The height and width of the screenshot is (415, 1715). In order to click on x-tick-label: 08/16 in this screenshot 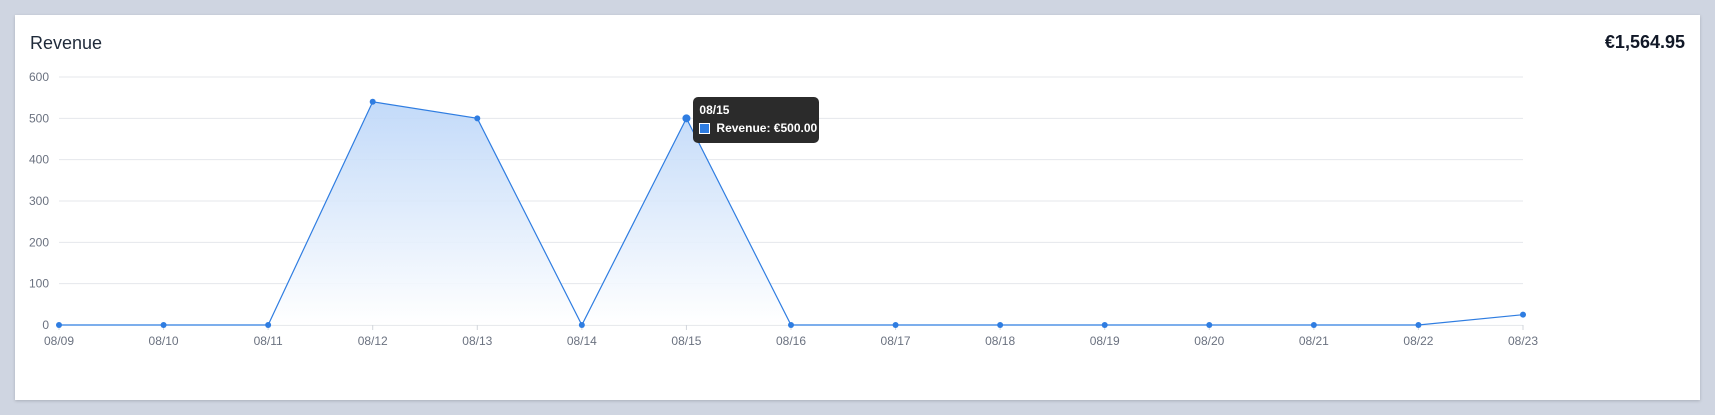, I will do `click(791, 341)`.